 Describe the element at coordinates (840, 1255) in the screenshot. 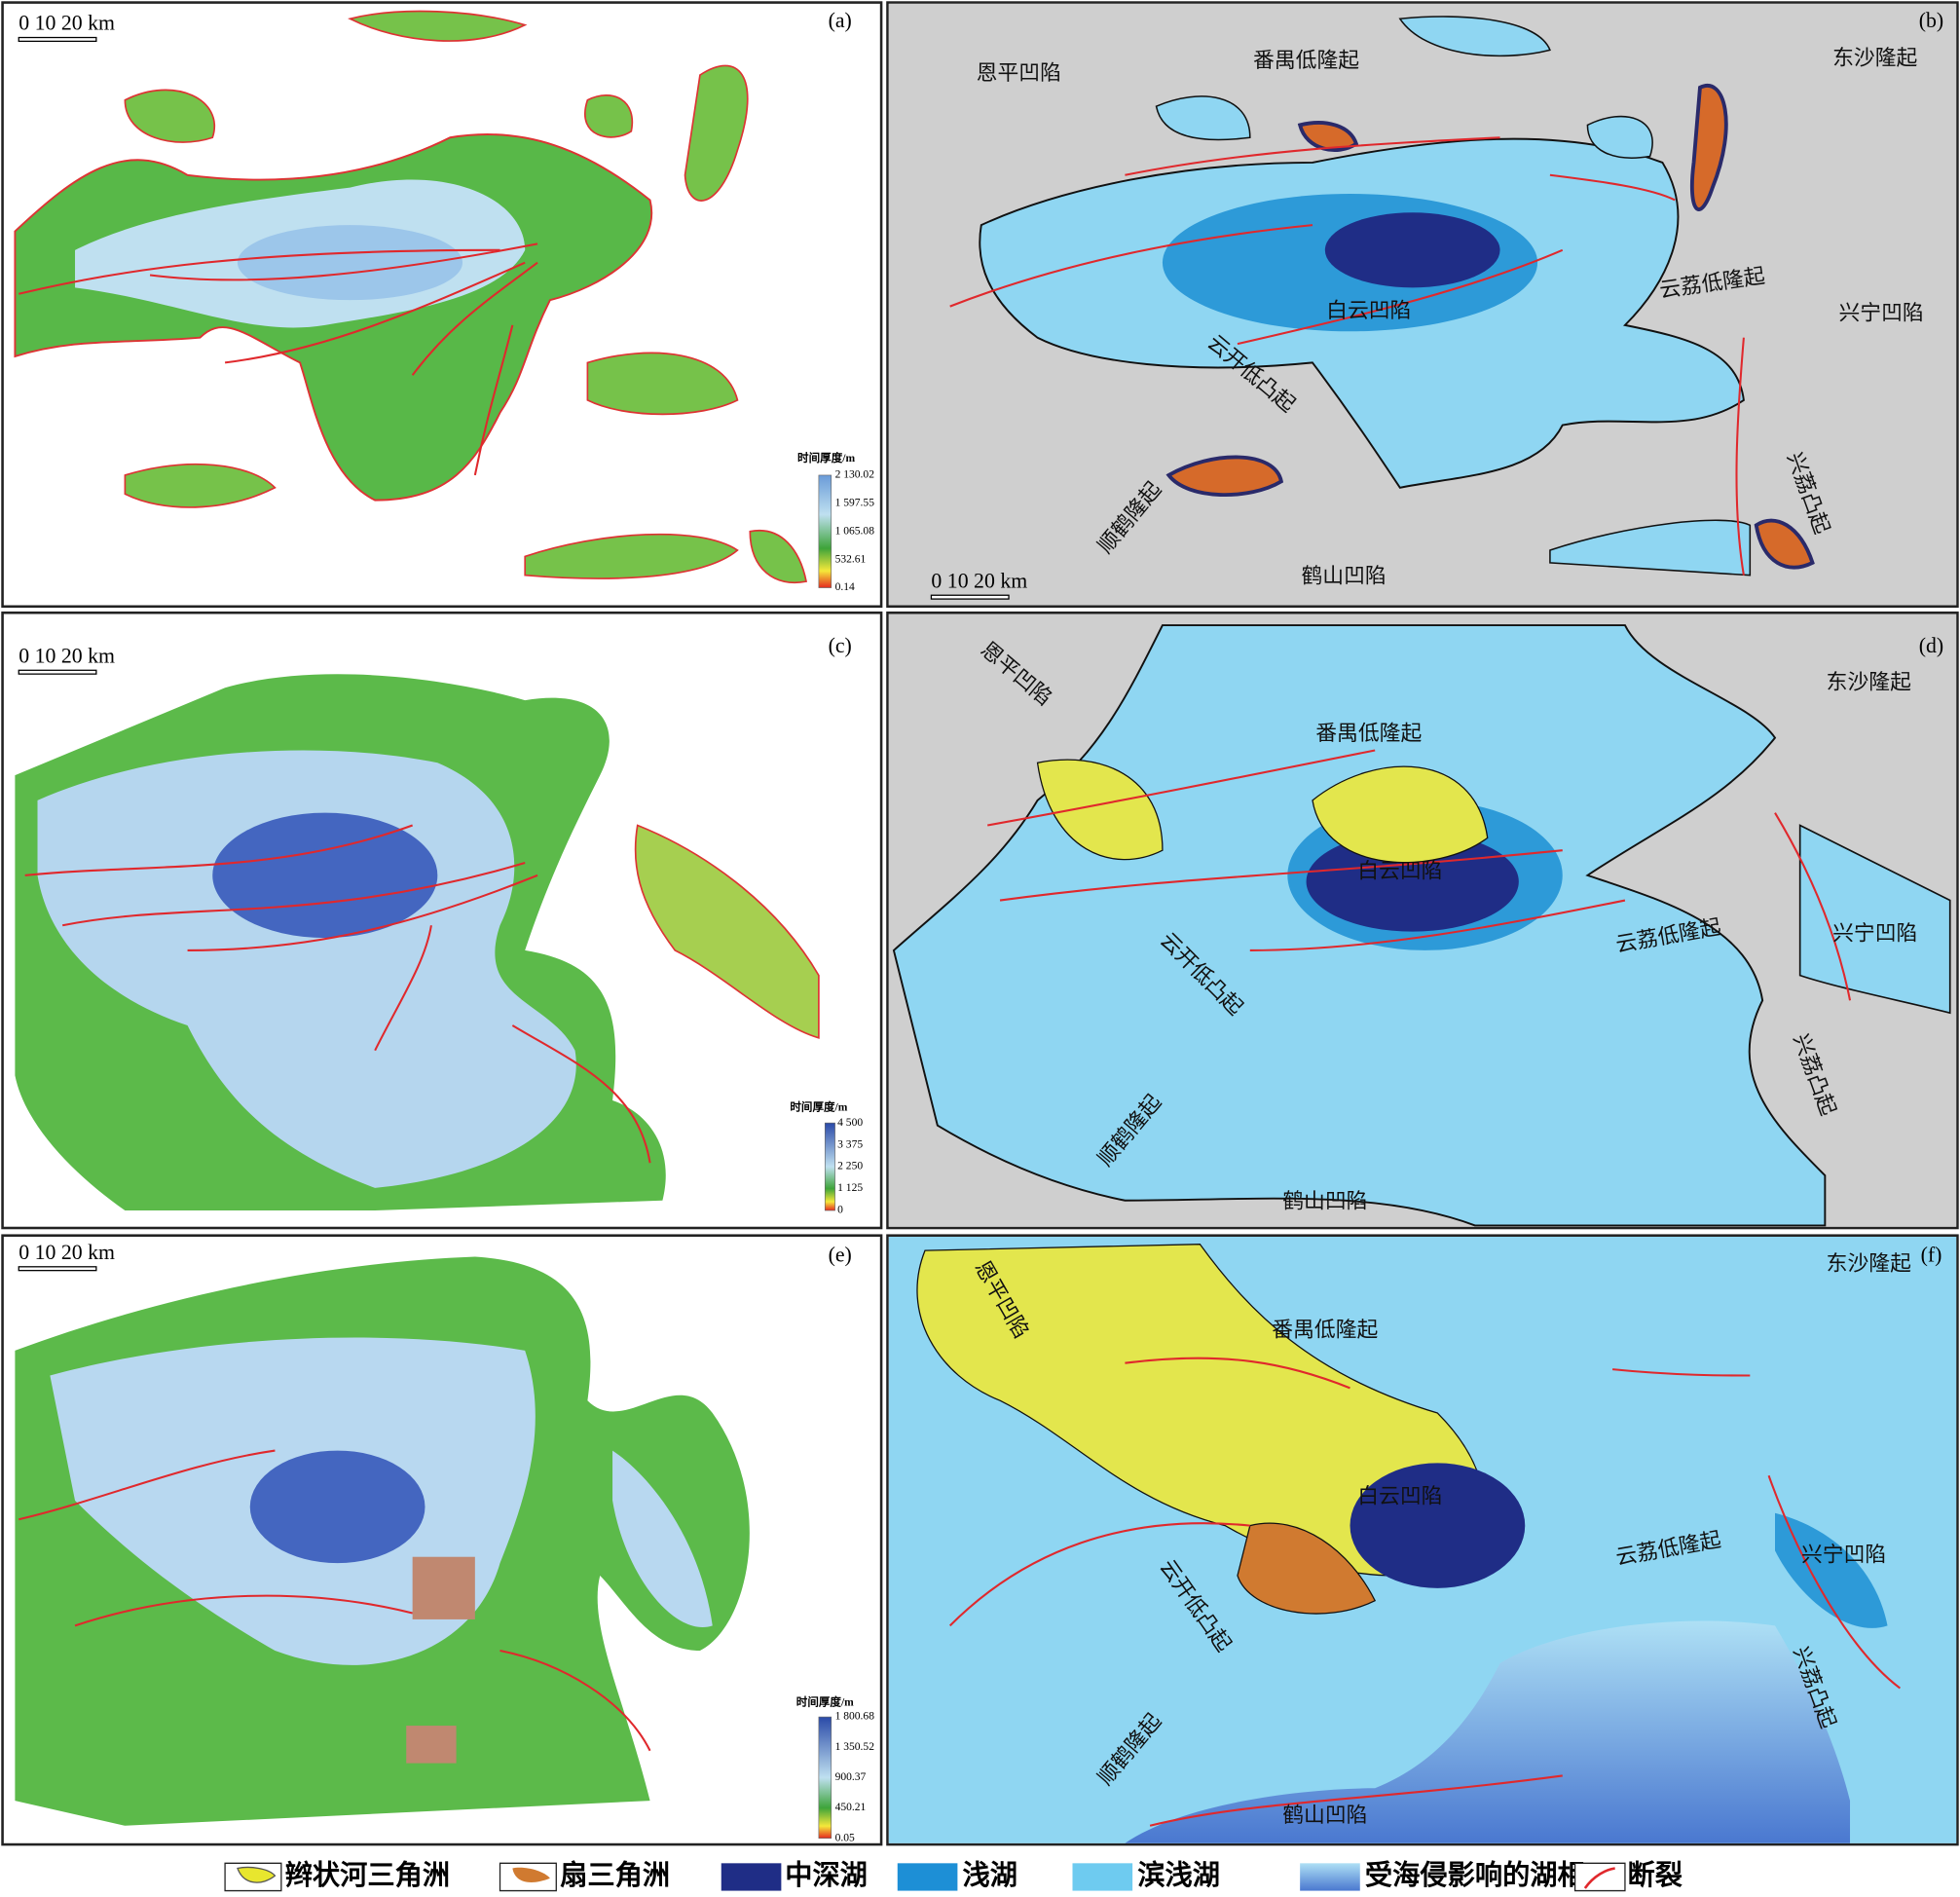

I see `panel-label: (e)` at that location.